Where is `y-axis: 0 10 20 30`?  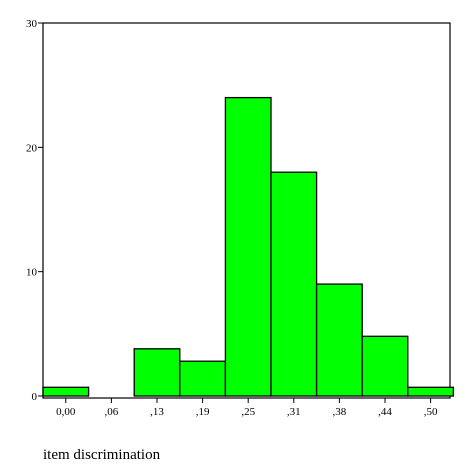
y-axis: 0 10 20 30 is located at coordinates (34, 210).